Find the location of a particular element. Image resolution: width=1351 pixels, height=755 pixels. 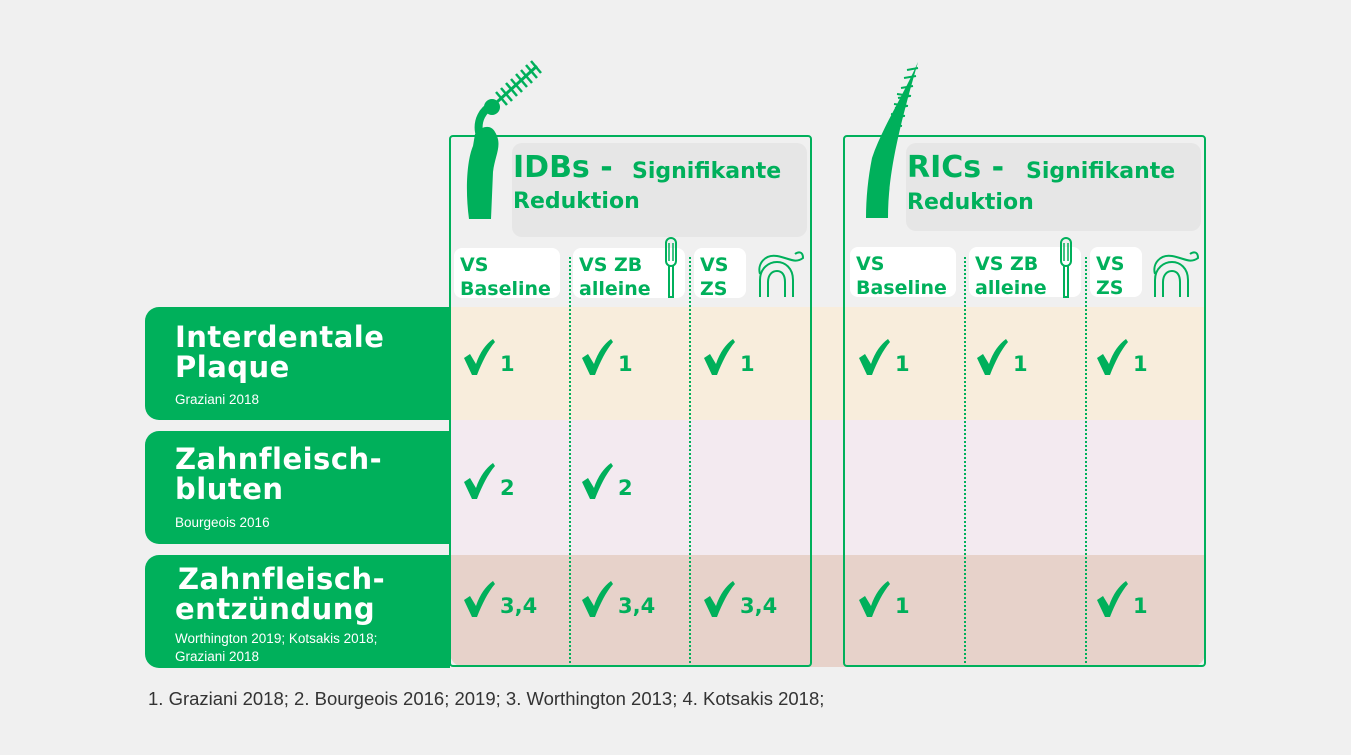

column-header-ric-floss: VS ZS is located at coordinates (1116, 273).